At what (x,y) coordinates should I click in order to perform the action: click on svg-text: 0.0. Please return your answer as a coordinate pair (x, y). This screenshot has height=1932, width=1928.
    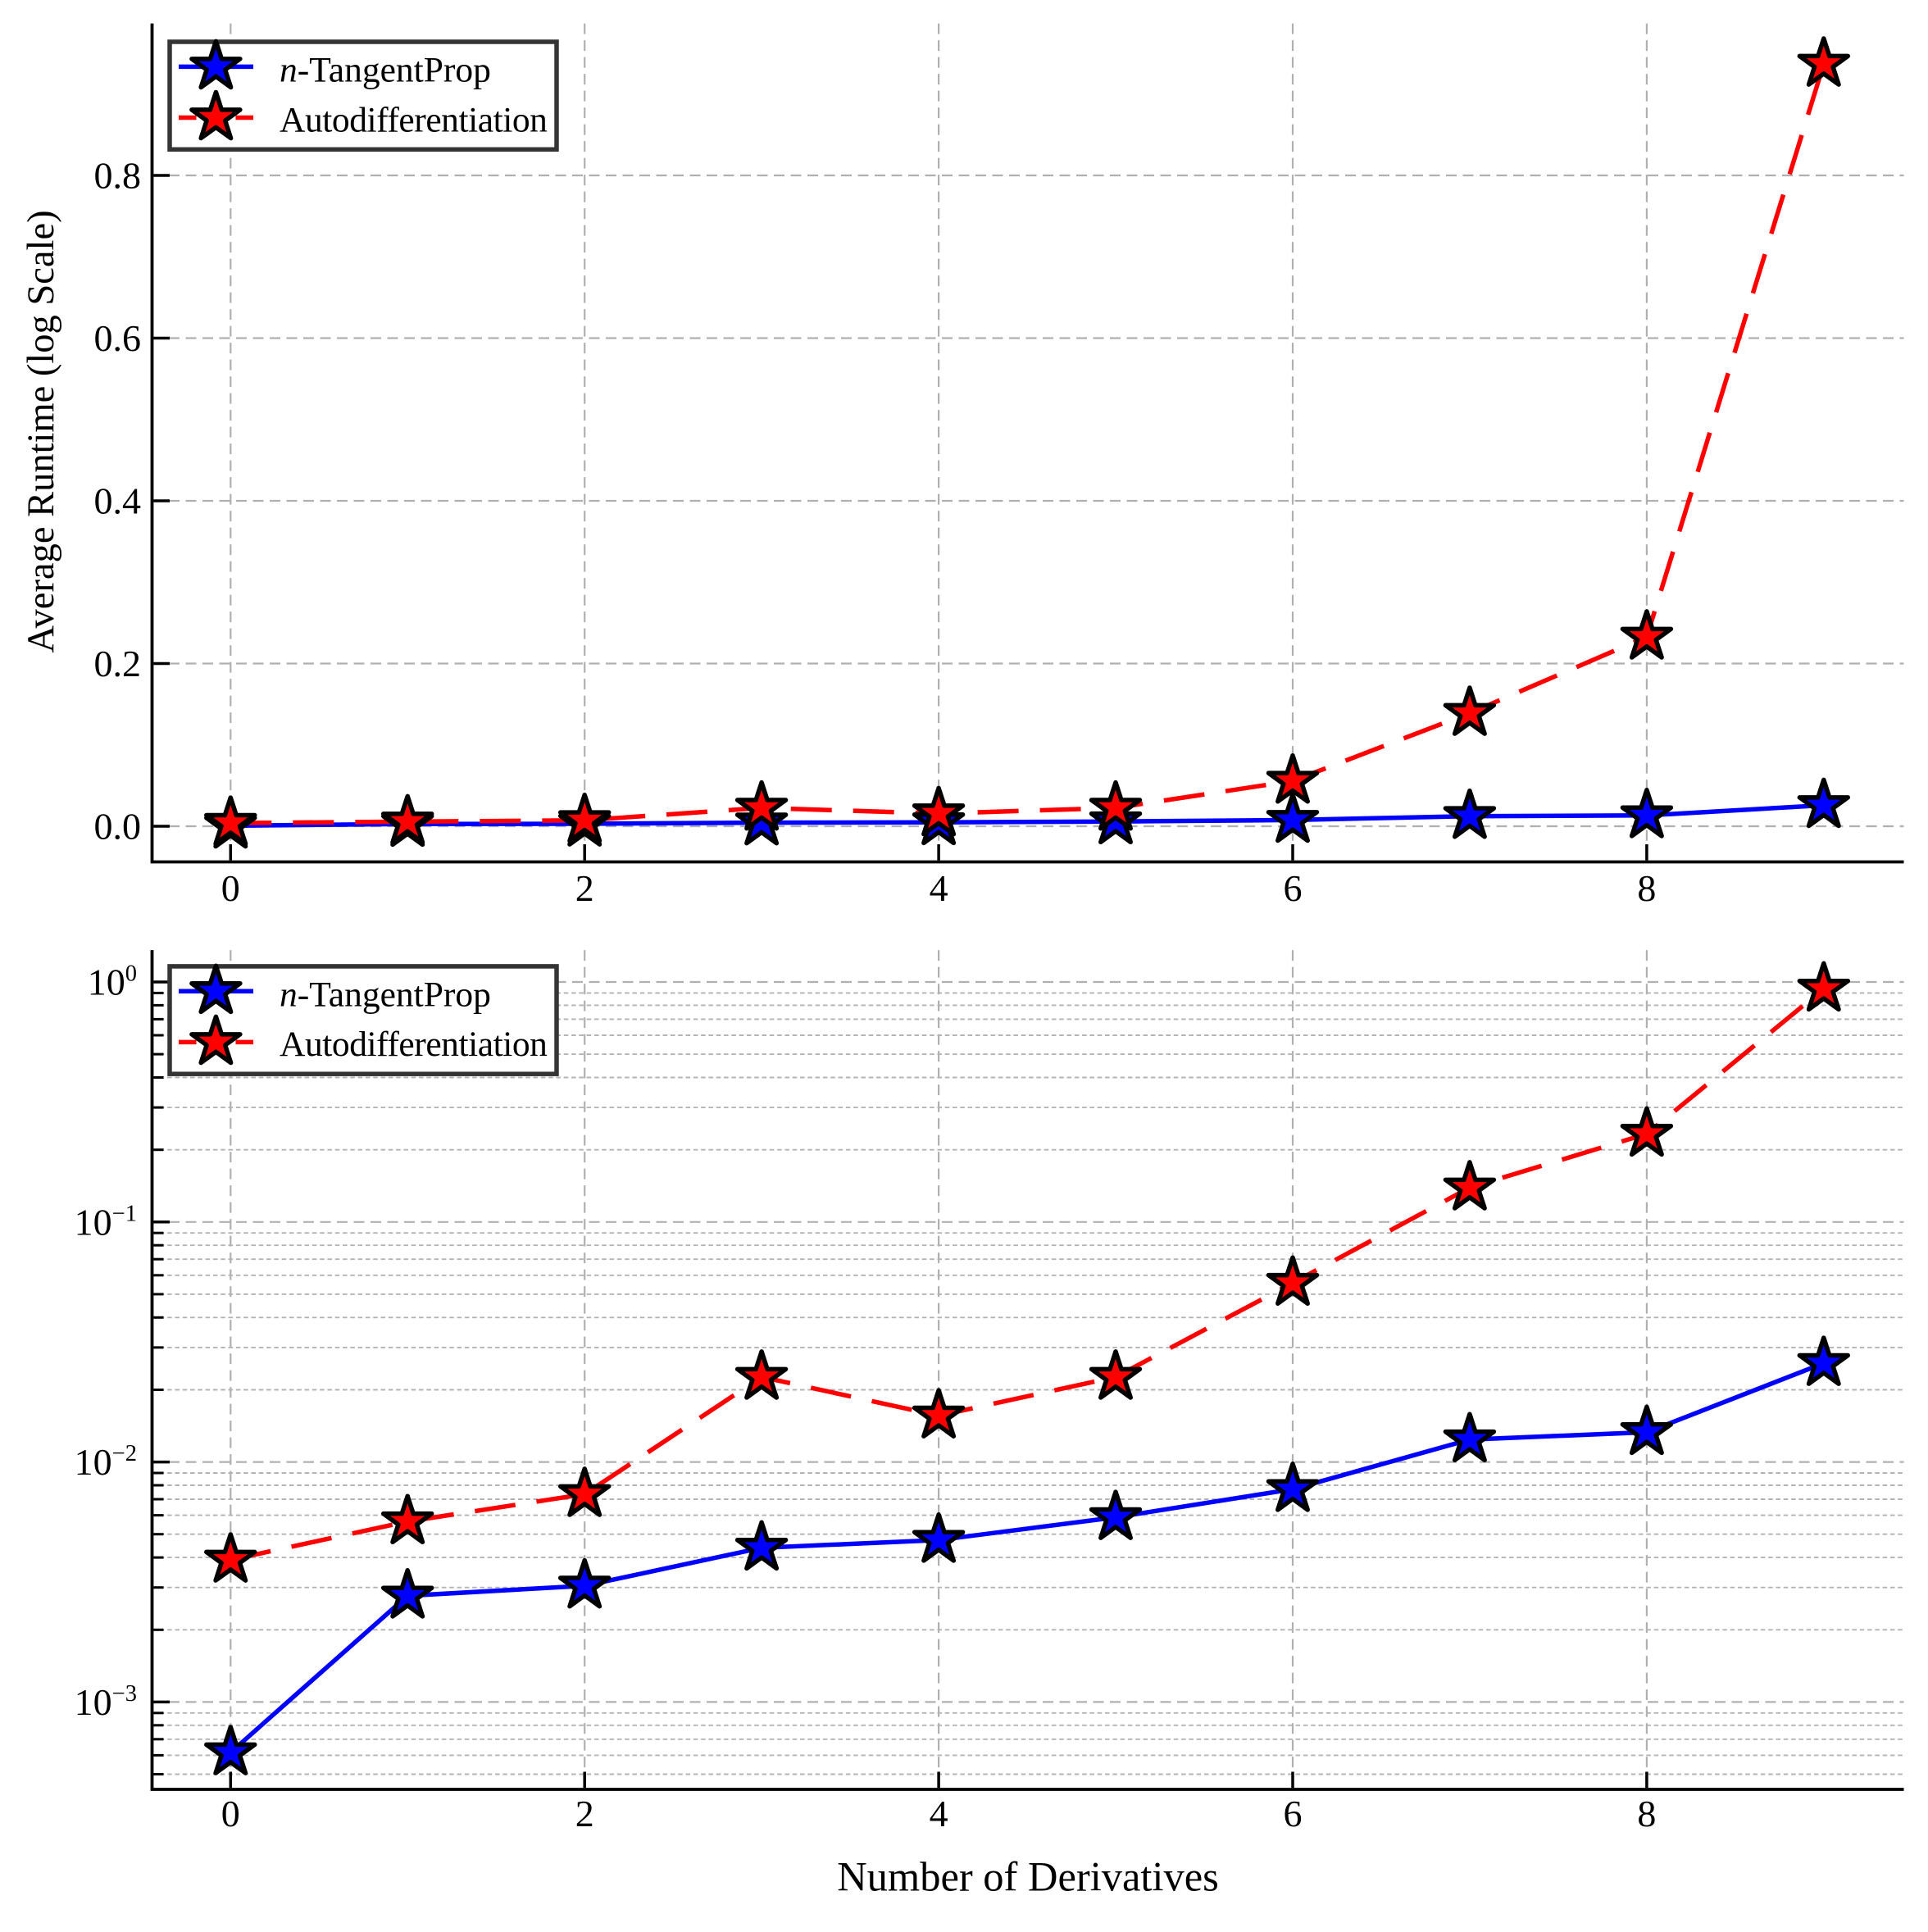
    Looking at the image, I should click on (118, 827).